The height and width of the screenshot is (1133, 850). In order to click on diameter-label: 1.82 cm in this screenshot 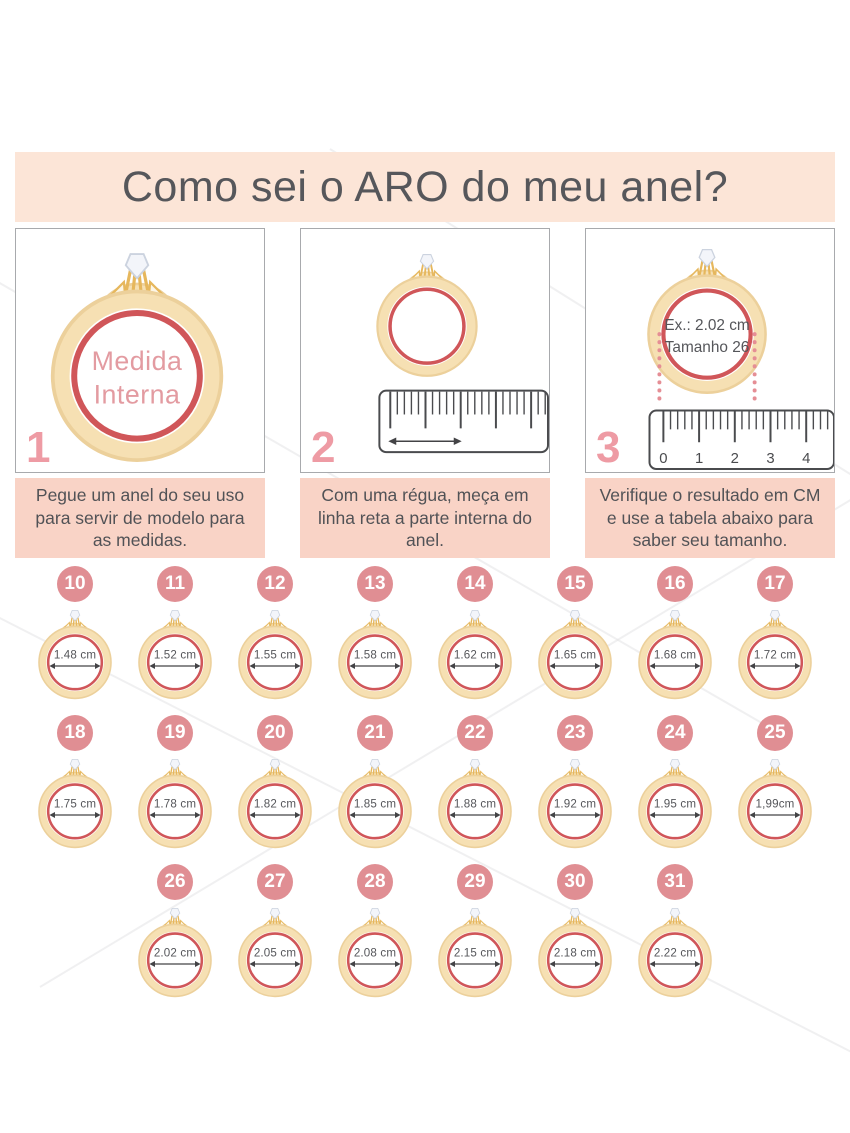, I will do `click(275, 804)`.